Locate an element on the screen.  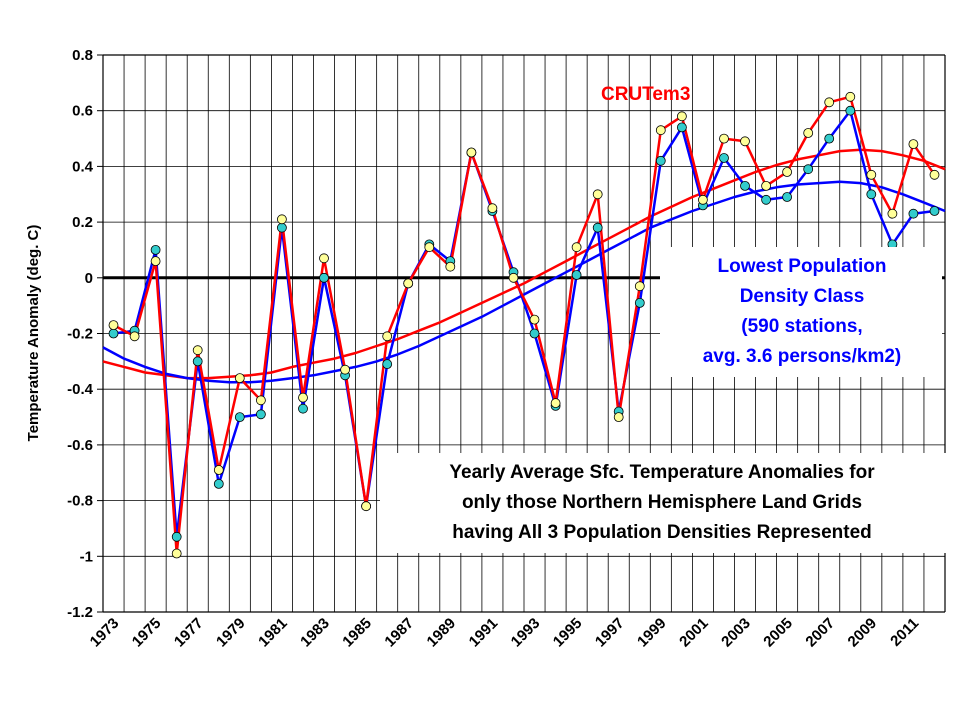
x-tick-label: 1975 is located at coordinates (147, 633).